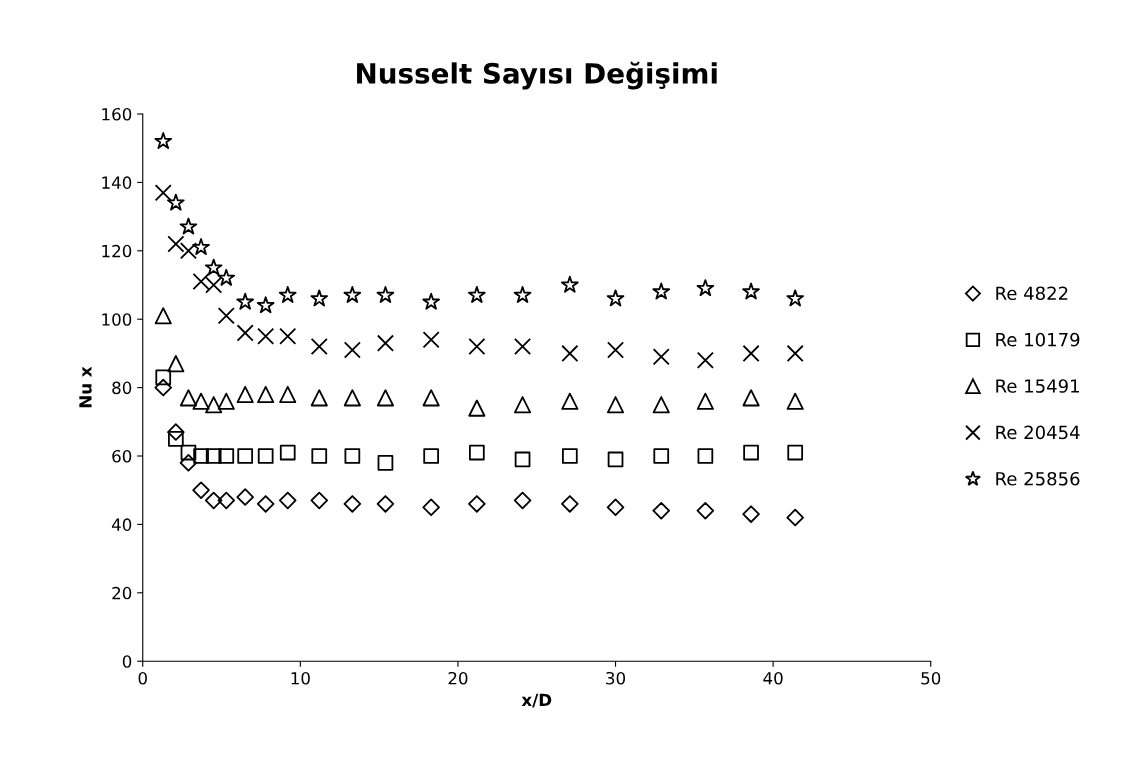 This screenshot has height=760, width=1142. I want to click on x-tick-label: 40, so click(773, 678).